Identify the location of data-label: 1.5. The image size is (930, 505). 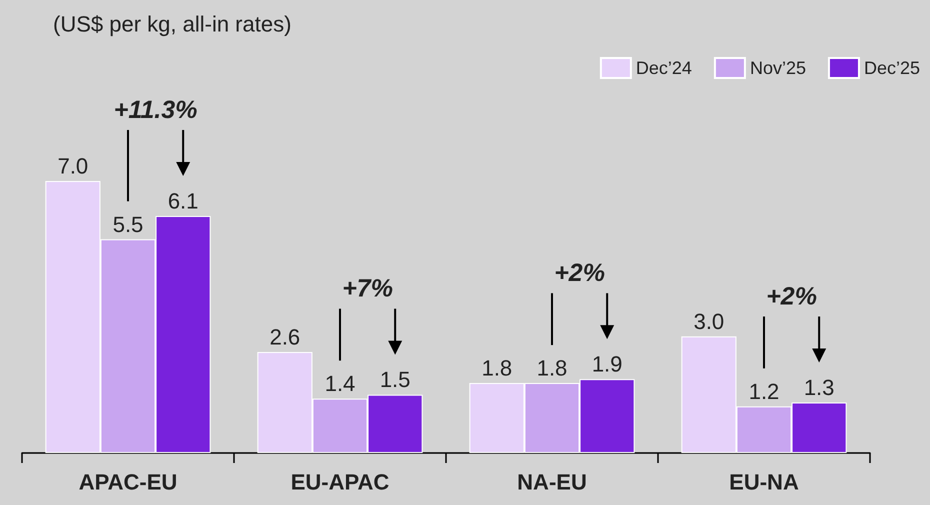
(395, 379).